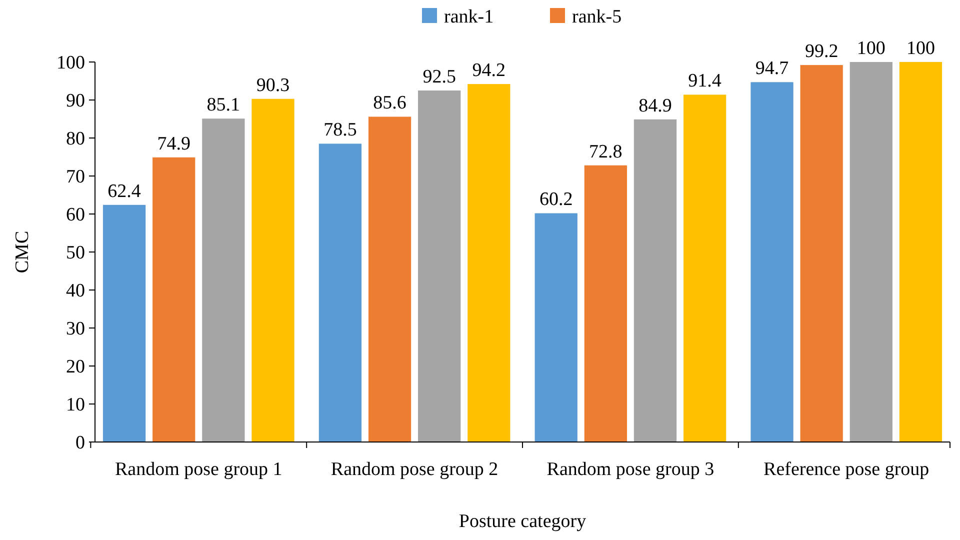  Describe the element at coordinates (75, 329) in the screenshot. I see `y-tick-label: 30` at that location.